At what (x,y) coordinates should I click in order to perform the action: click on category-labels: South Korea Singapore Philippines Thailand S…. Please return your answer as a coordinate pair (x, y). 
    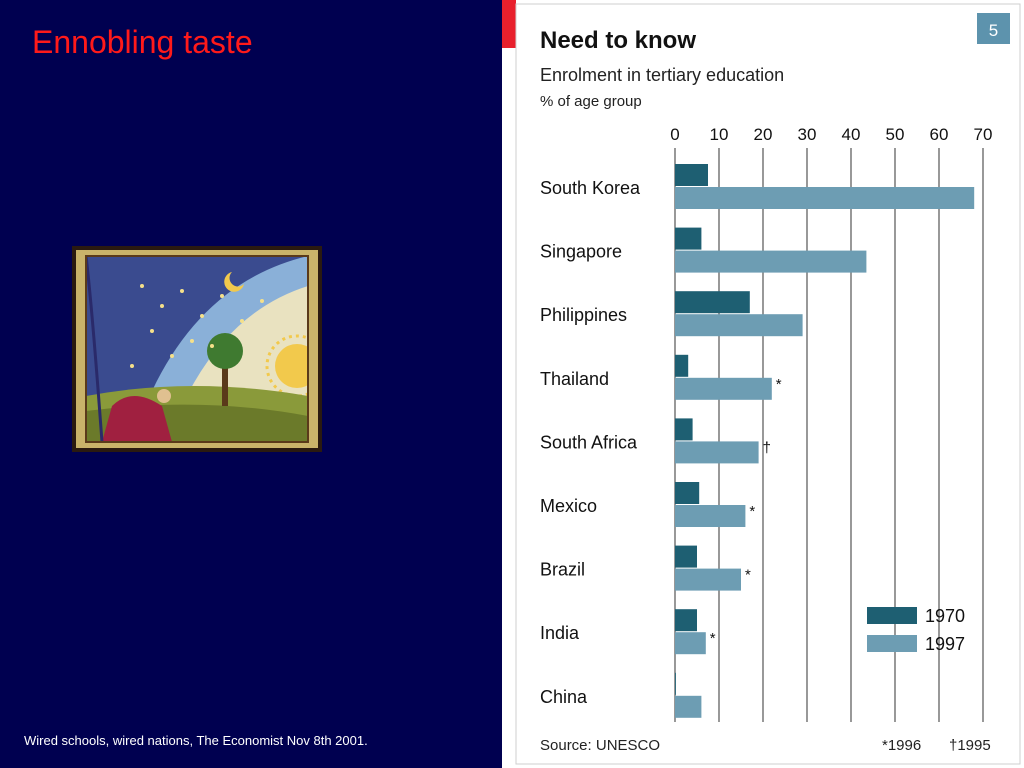
    Looking at the image, I should click on (590, 442).